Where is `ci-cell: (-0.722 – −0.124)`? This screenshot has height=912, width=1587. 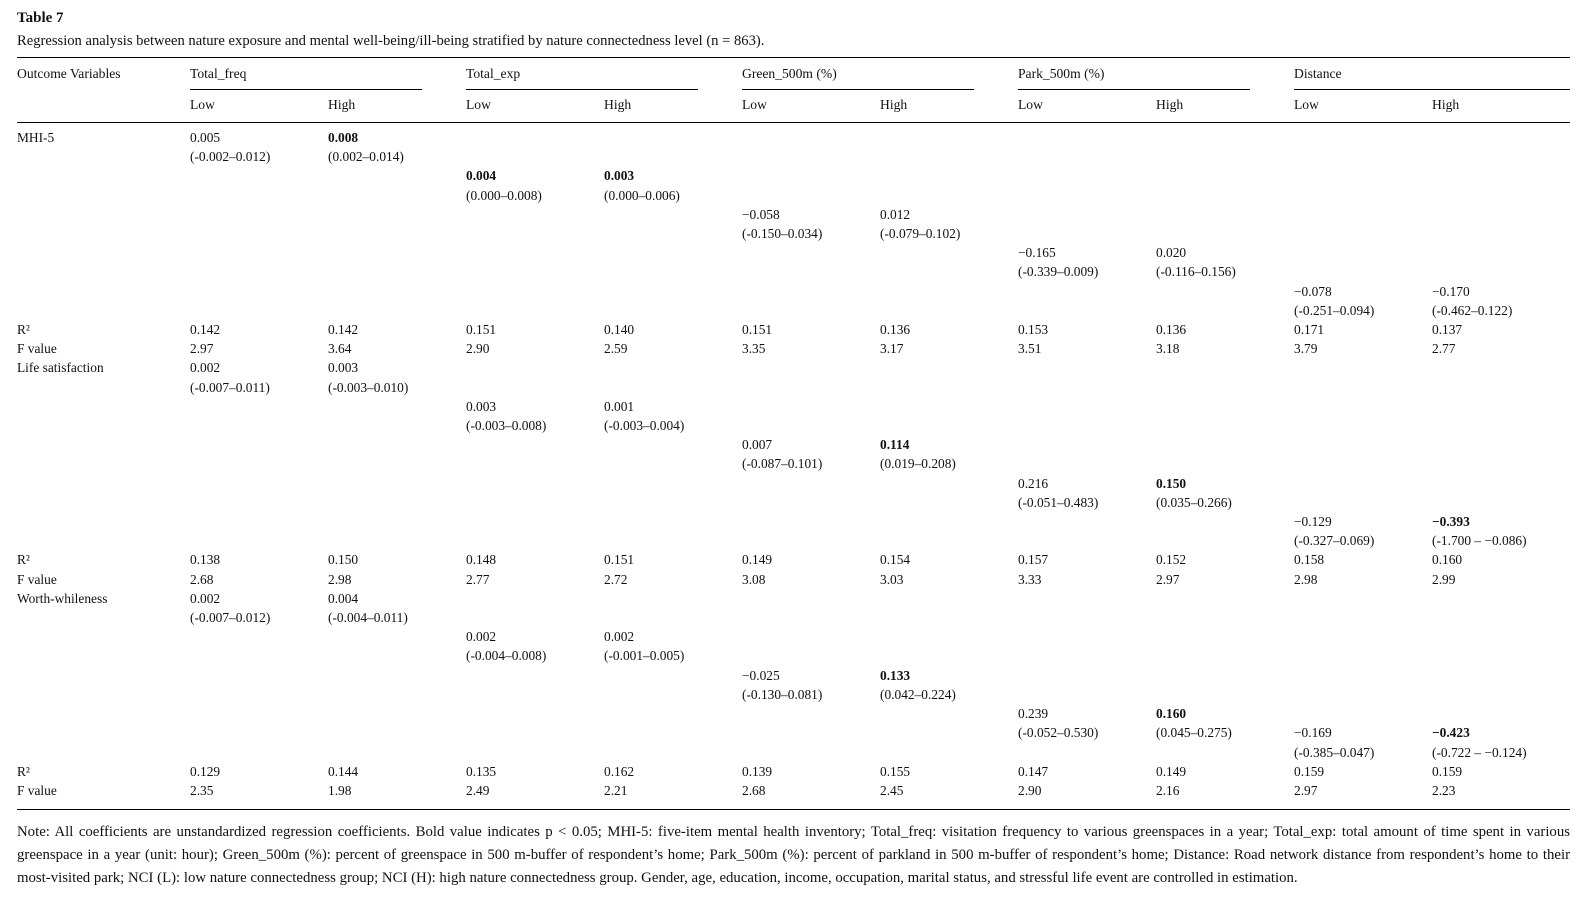
ci-cell: (-0.722 – −0.124) is located at coordinates (1479, 752).